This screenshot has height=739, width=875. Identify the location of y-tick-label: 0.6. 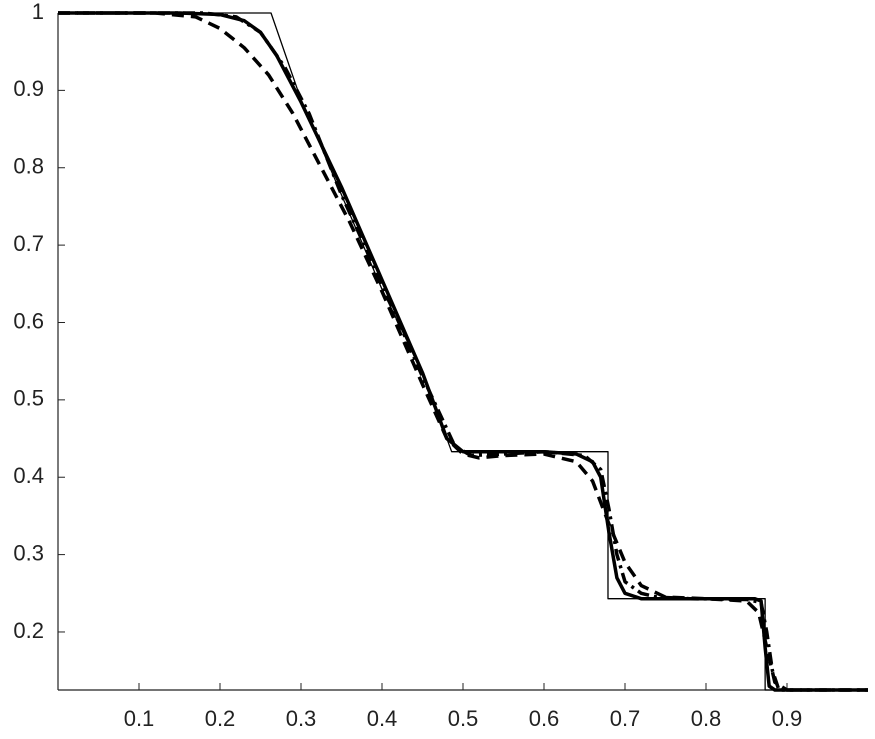
(28, 320).